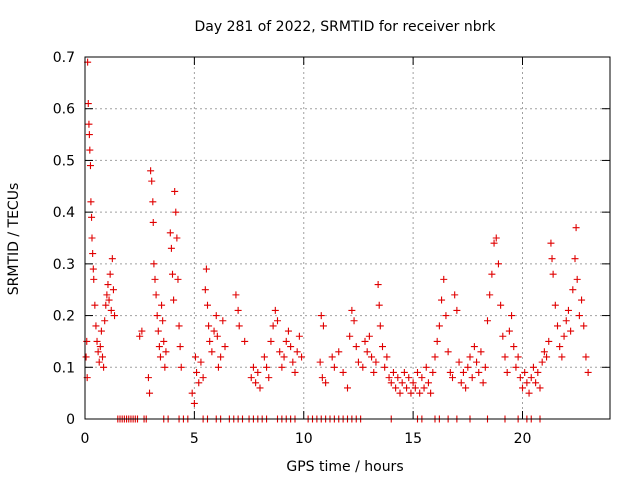 The image size is (640, 480). Describe the element at coordinates (64, 58) in the screenshot. I see `y-tick-label: 0.7` at that location.